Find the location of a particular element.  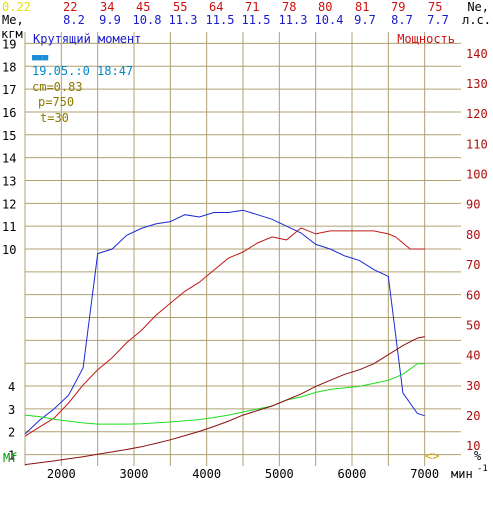

y-left-tick-label-1: 1 is located at coordinates (11, 456).